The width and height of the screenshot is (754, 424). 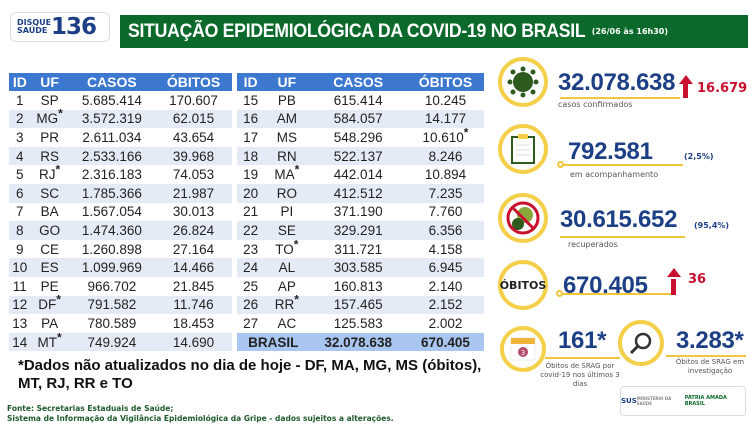 What do you see at coordinates (49, 267) in the screenshot?
I see `row-uf: ES` at bounding box center [49, 267].